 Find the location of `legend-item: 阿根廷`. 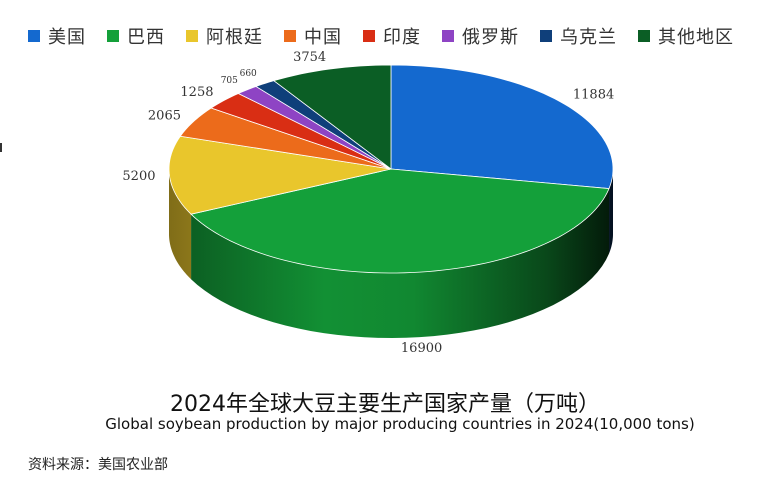

legend-item: 阿根廷 is located at coordinates (224, 36).